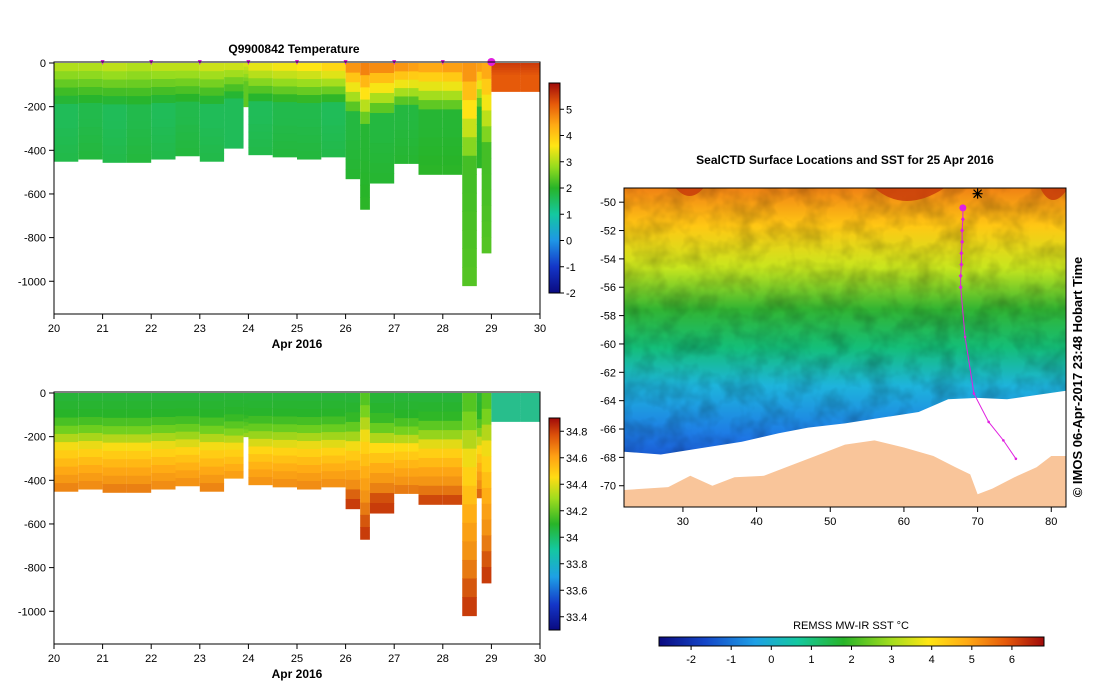 This screenshot has width=1099, height=700. I want to click on x-tick-label: 22, so click(151, 329).